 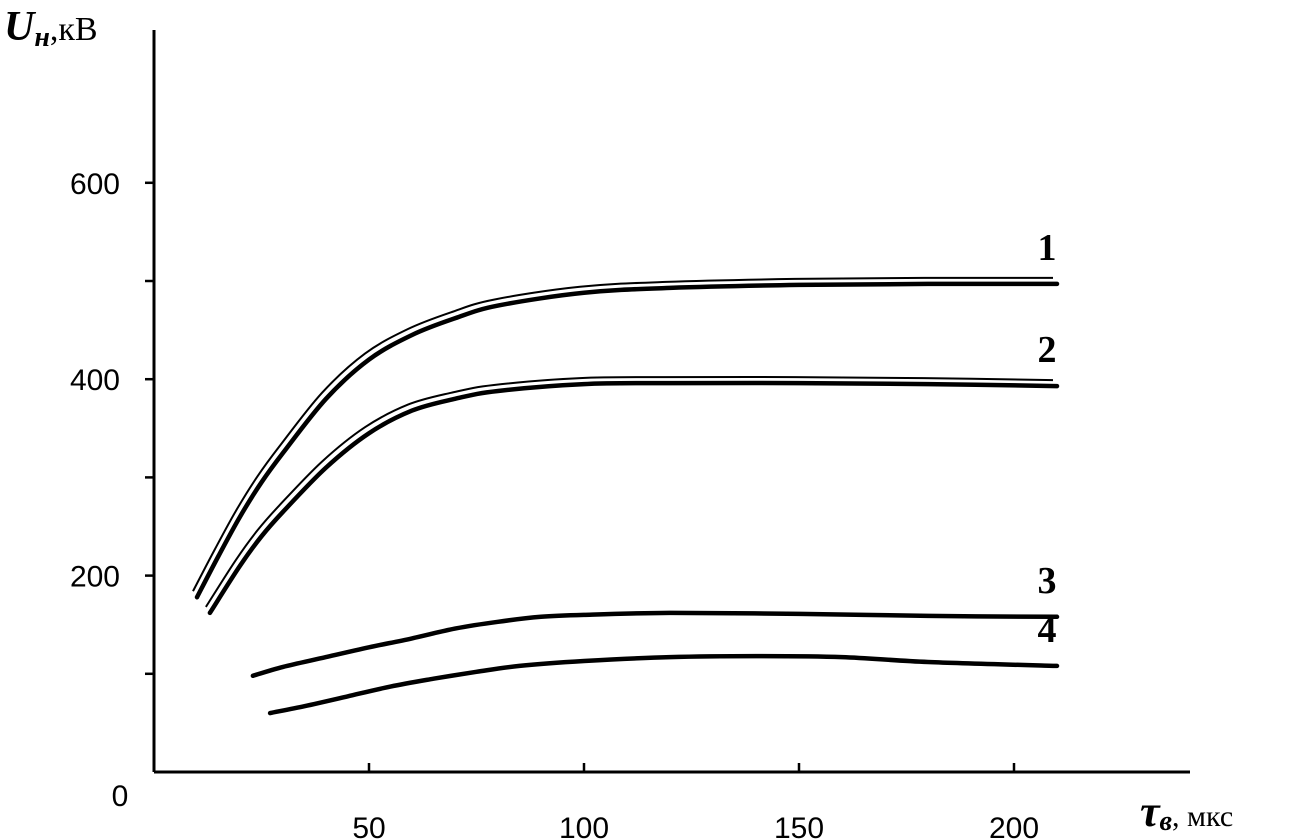 What do you see at coordinates (1047, 630) in the screenshot?
I see `series-label-4: 4` at bounding box center [1047, 630].